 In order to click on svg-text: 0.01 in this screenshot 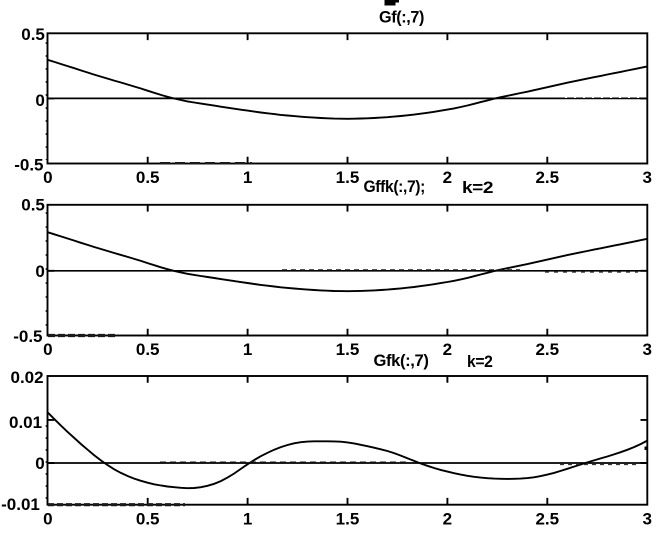, I will do `click(25, 422)`.